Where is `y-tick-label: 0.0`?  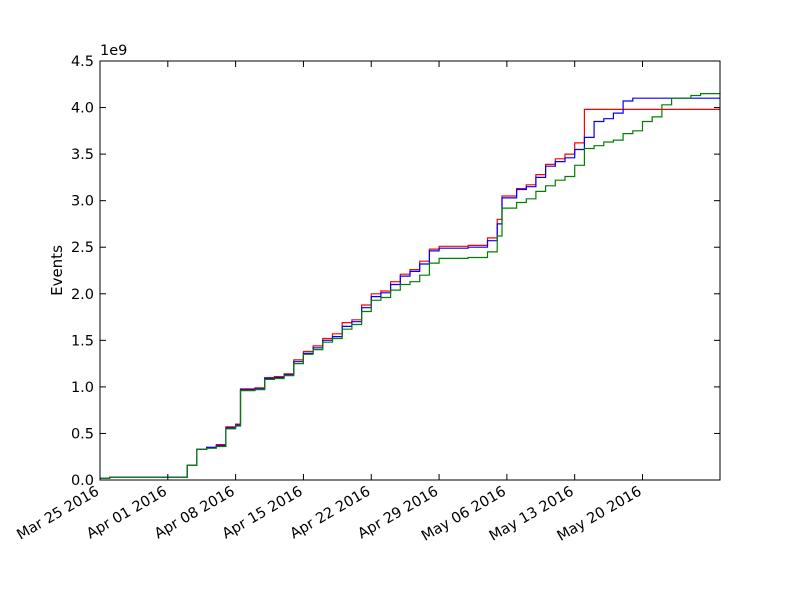
y-tick-label: 0.0 is located at coordinates (82, 481).